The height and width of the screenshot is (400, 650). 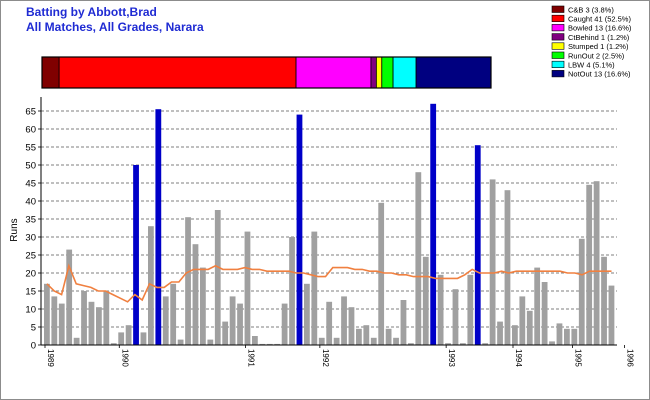 What do you see at coordinates (596, 55) in the screenshot?
I see `legend-entry: RunOut 2 (2.5%)` at bounding box center [596, 55].